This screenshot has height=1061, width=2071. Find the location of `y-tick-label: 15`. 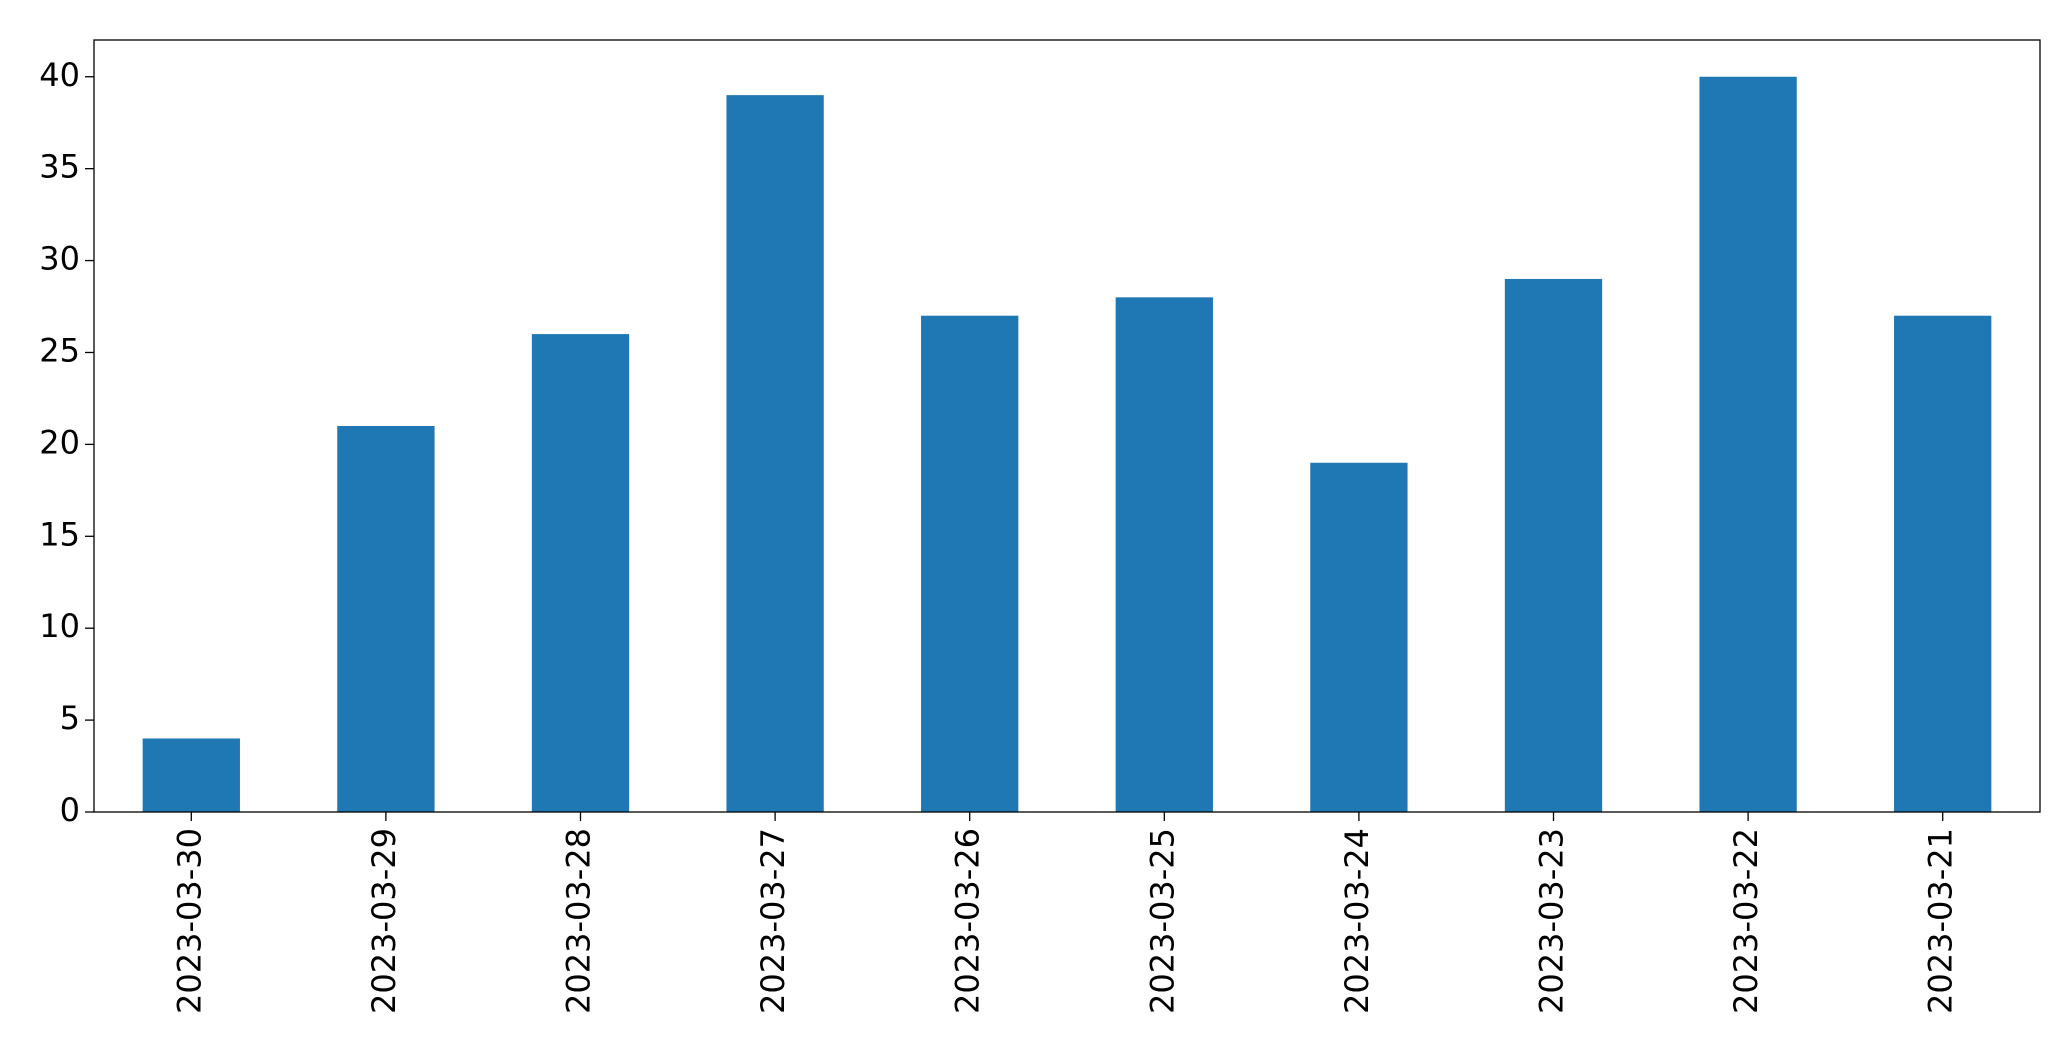

y-tick-label: 15 is located at coordinates (59, 534).